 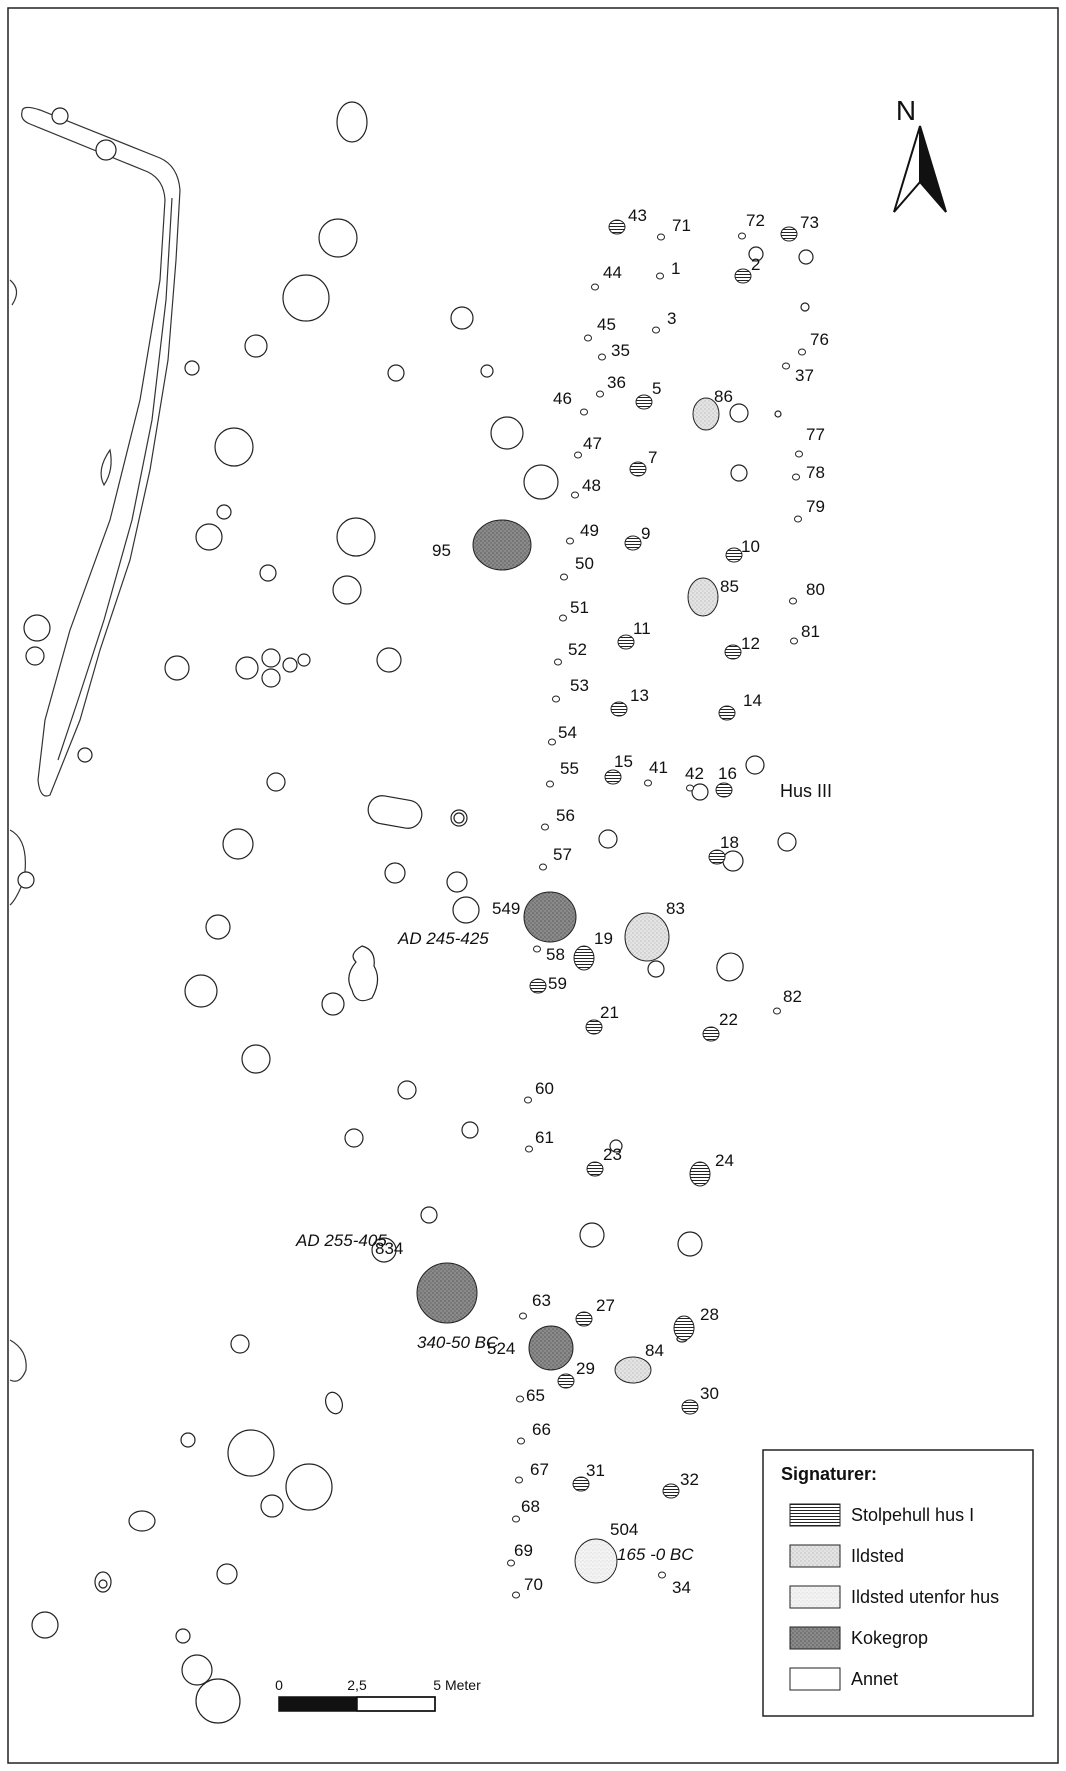 What do you see at coordinates (441, 550) in the screenshot?
I see `hearth-label-95: 95` at bounding box center [441, 550].